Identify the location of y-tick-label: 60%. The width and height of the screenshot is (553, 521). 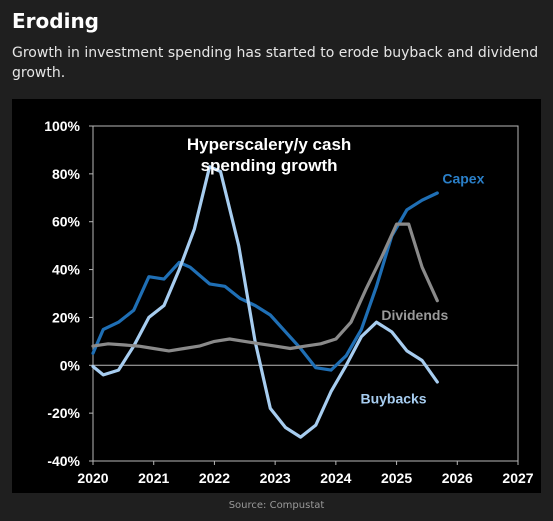
(66, 222).